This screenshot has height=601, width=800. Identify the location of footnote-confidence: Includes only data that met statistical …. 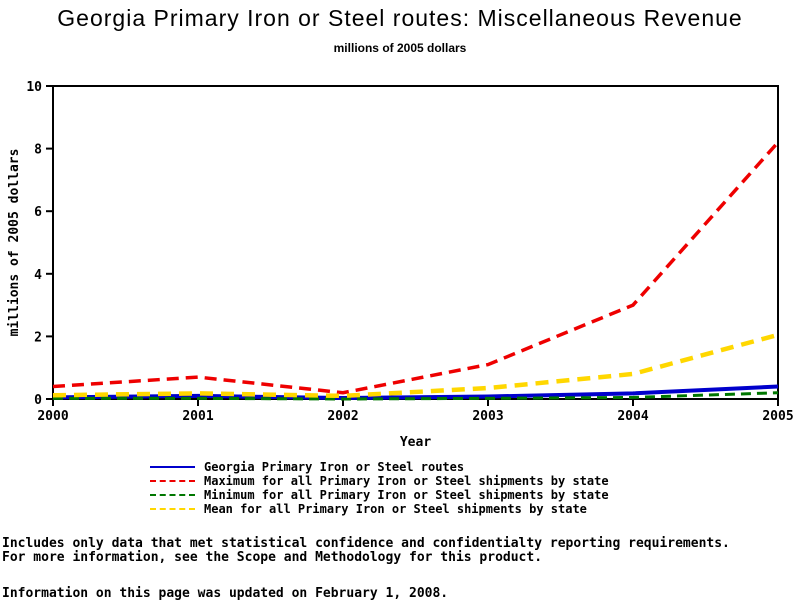
(366, 543).